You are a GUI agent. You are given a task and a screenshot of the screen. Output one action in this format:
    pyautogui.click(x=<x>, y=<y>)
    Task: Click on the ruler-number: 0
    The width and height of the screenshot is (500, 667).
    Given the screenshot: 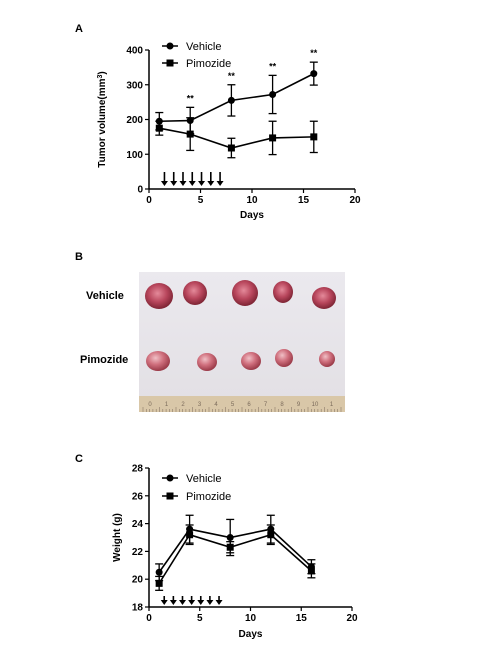 What is the action you would take?
    pyautogui.click(x=150, y=405)
    